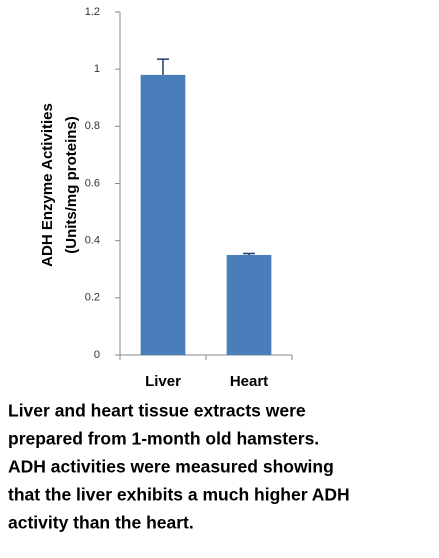 This screenshot has width=439, height=558. What do you see at coordinates (163, 439) in the screenshot?
I see `caption-line: prepared from 1-month old hamsters.` at bounding box center [163, 439].